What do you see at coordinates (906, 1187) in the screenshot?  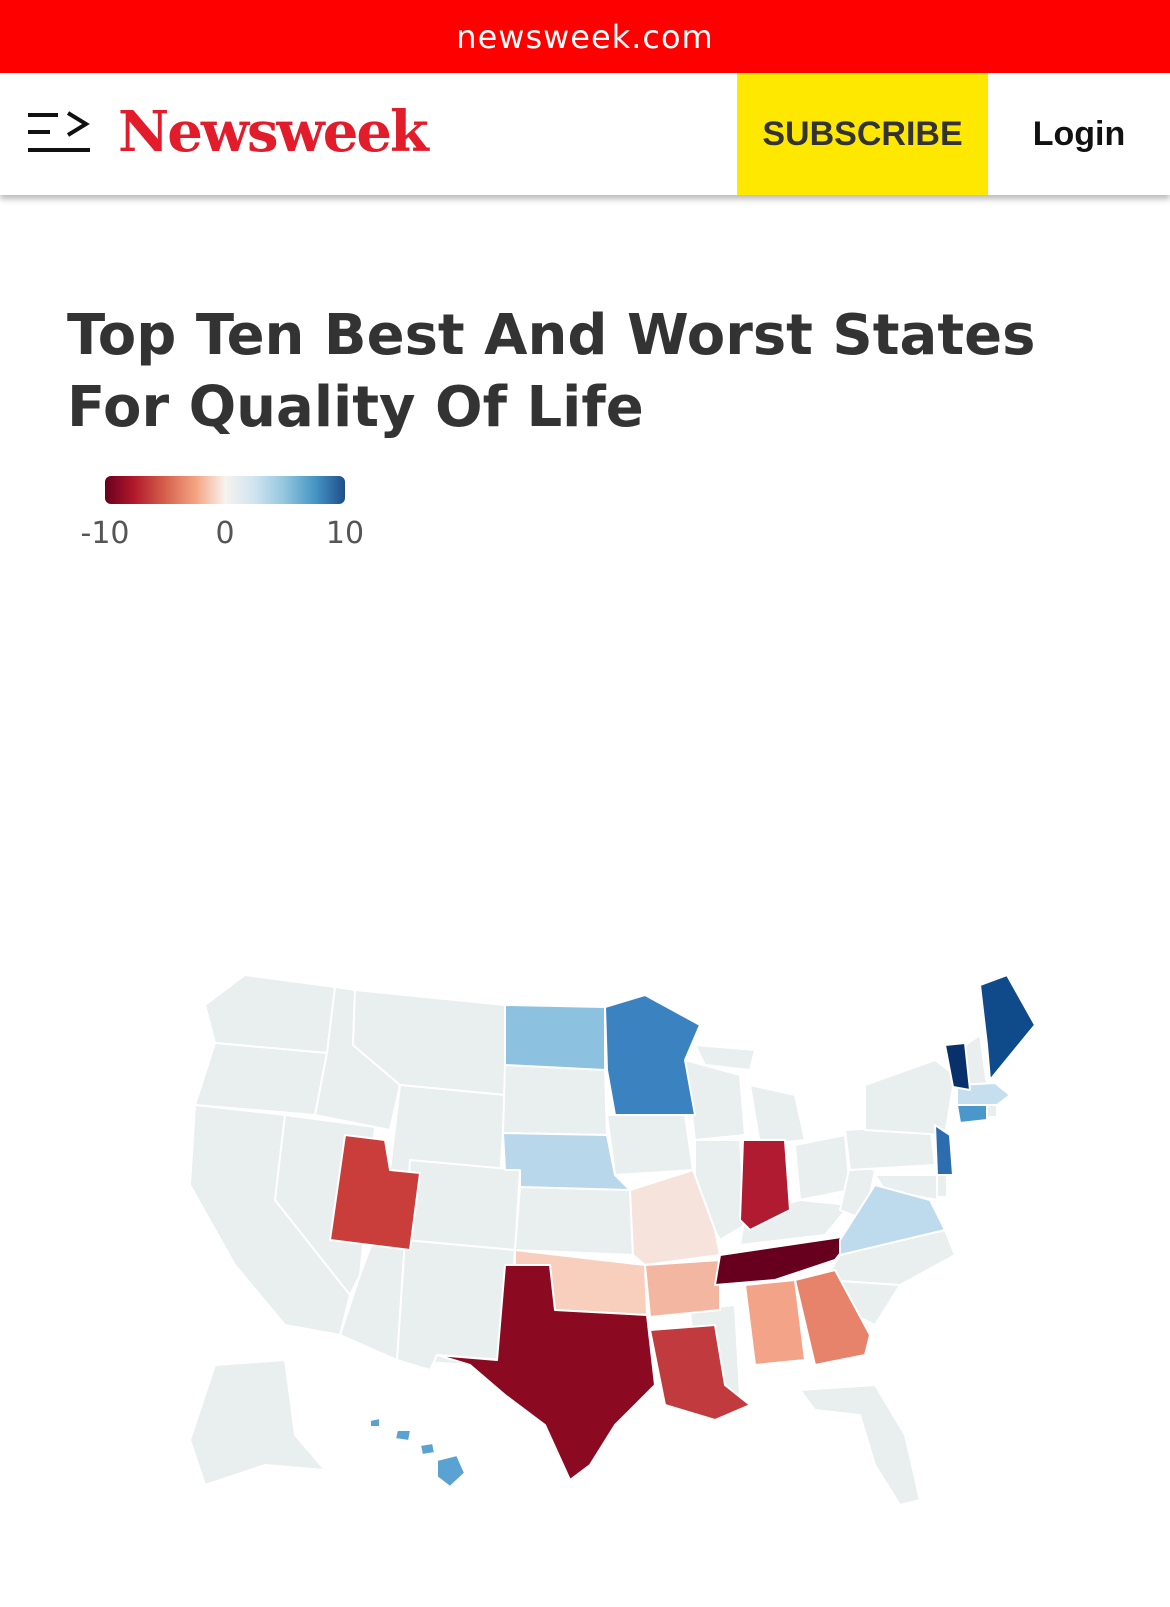 I see `state-maryland` at bounding box center [906, 1187].